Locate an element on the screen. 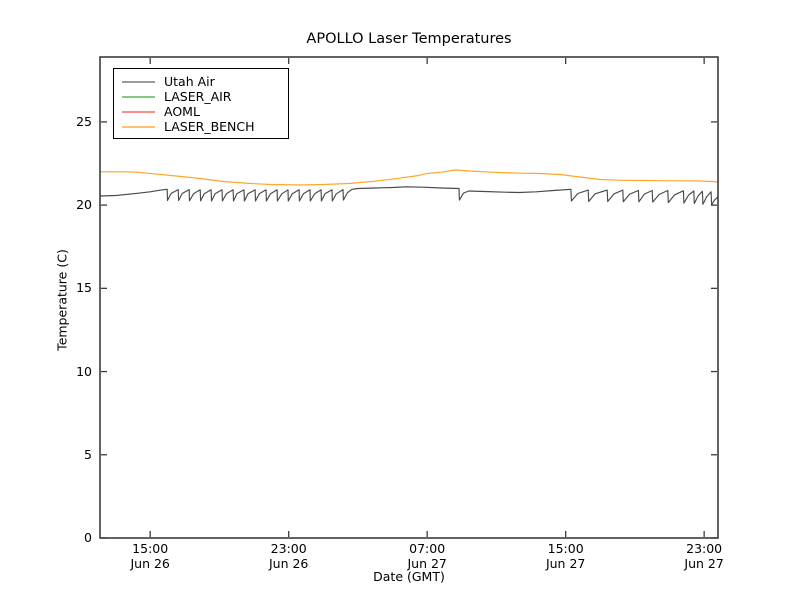 The image size is (800, 600). series-line-laser-bench is located at coordinates (409, 177).